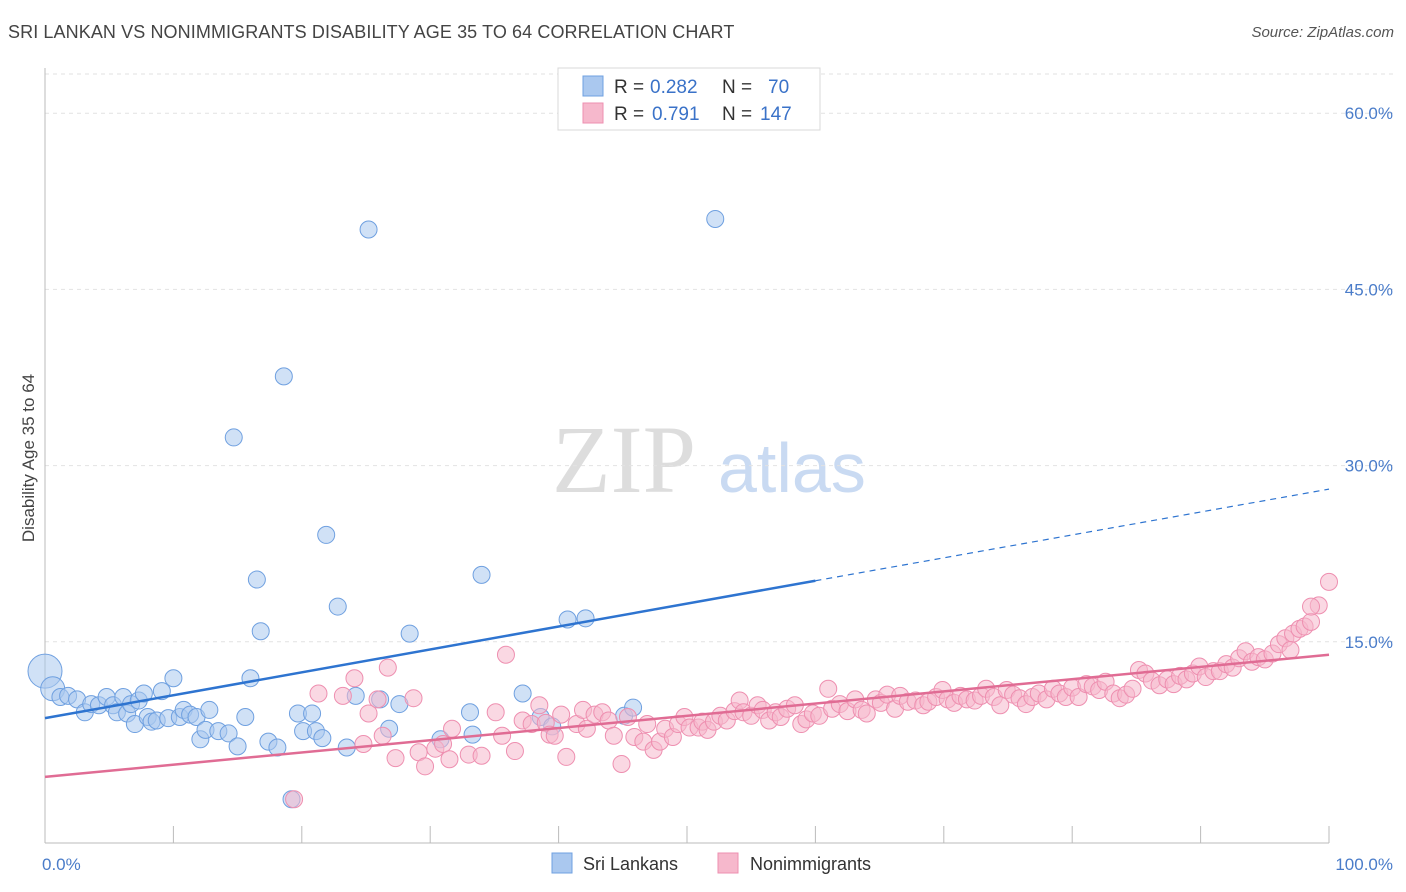 The width and height of the screenshot is (1406, 892). What do you see at coordinates (1364, 864) in the screenshot?
I see `x-tick-label-1: 100.0%` at bounding box center [1364, 864].